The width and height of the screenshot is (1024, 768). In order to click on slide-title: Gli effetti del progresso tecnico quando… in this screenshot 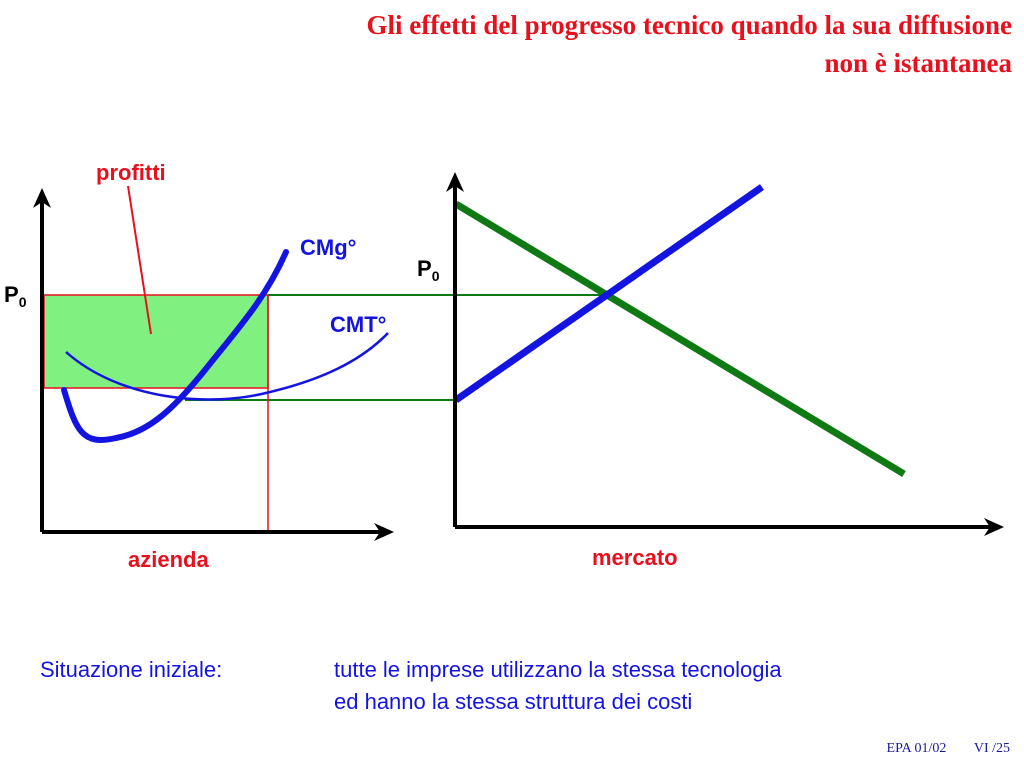, I will do `click(562, 44)`.